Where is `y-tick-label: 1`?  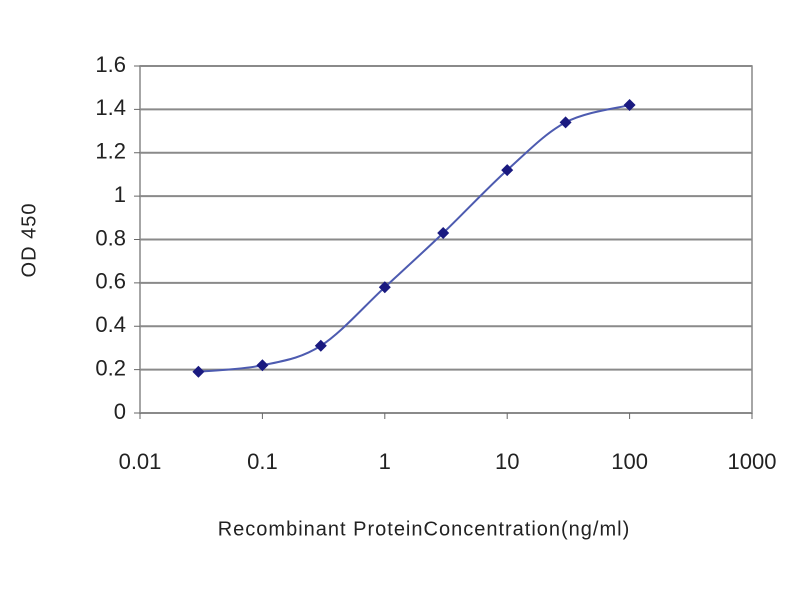
y-tick-label: 1 is located at coordinates (120, 194).